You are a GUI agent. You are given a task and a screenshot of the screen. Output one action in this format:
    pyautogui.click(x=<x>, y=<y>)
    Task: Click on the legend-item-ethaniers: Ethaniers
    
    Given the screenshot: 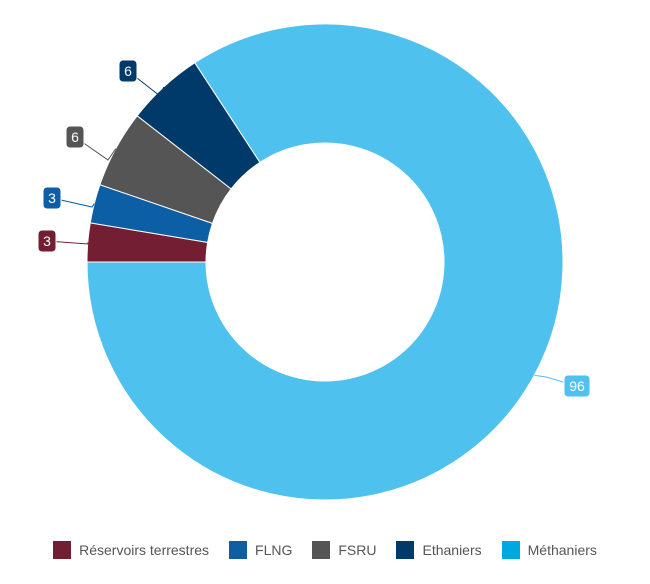 What is the action you would take?
    pyautogui.click(x=439, y=550)
    